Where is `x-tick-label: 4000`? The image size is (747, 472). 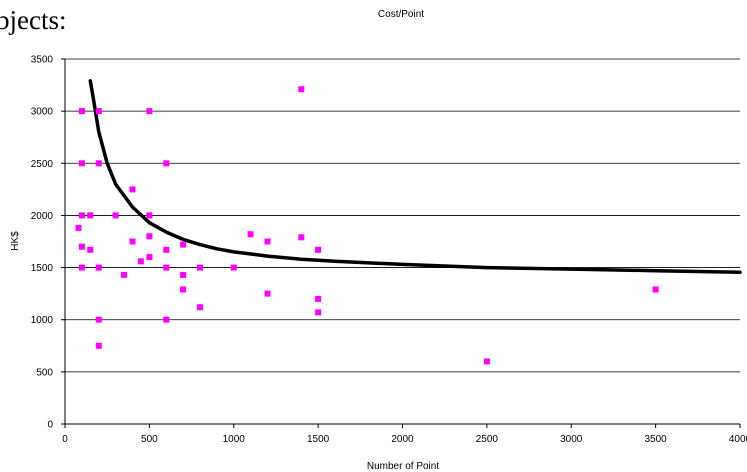 x-tick-label: 4000 is located at coordinates (738, 439).